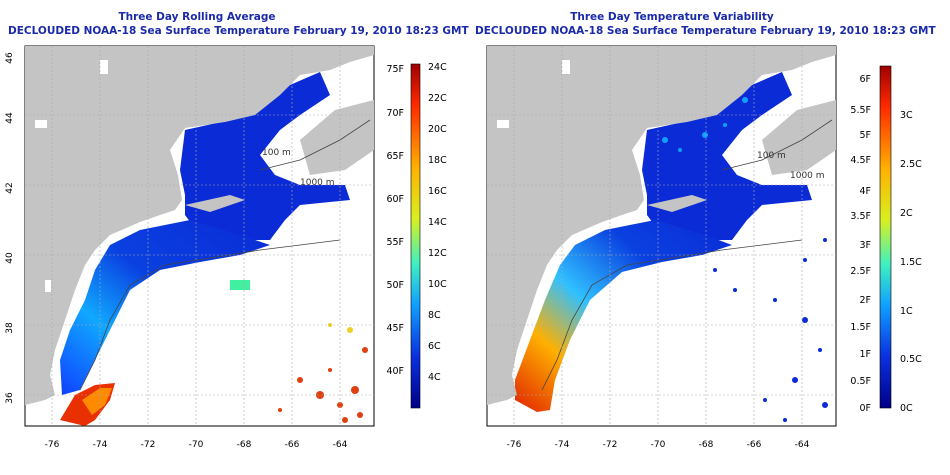 The image size is (950, 475). What do you see at coordinates (860, 381) in the screenshot?
I see `f-tick: 0.5F` at bounding box center [860, 381].